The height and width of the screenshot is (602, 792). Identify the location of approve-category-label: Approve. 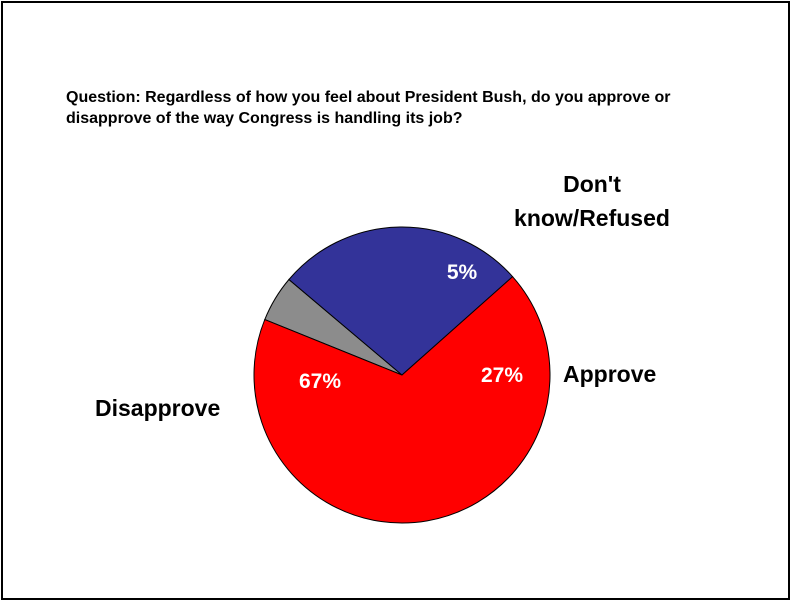
(609, 374).